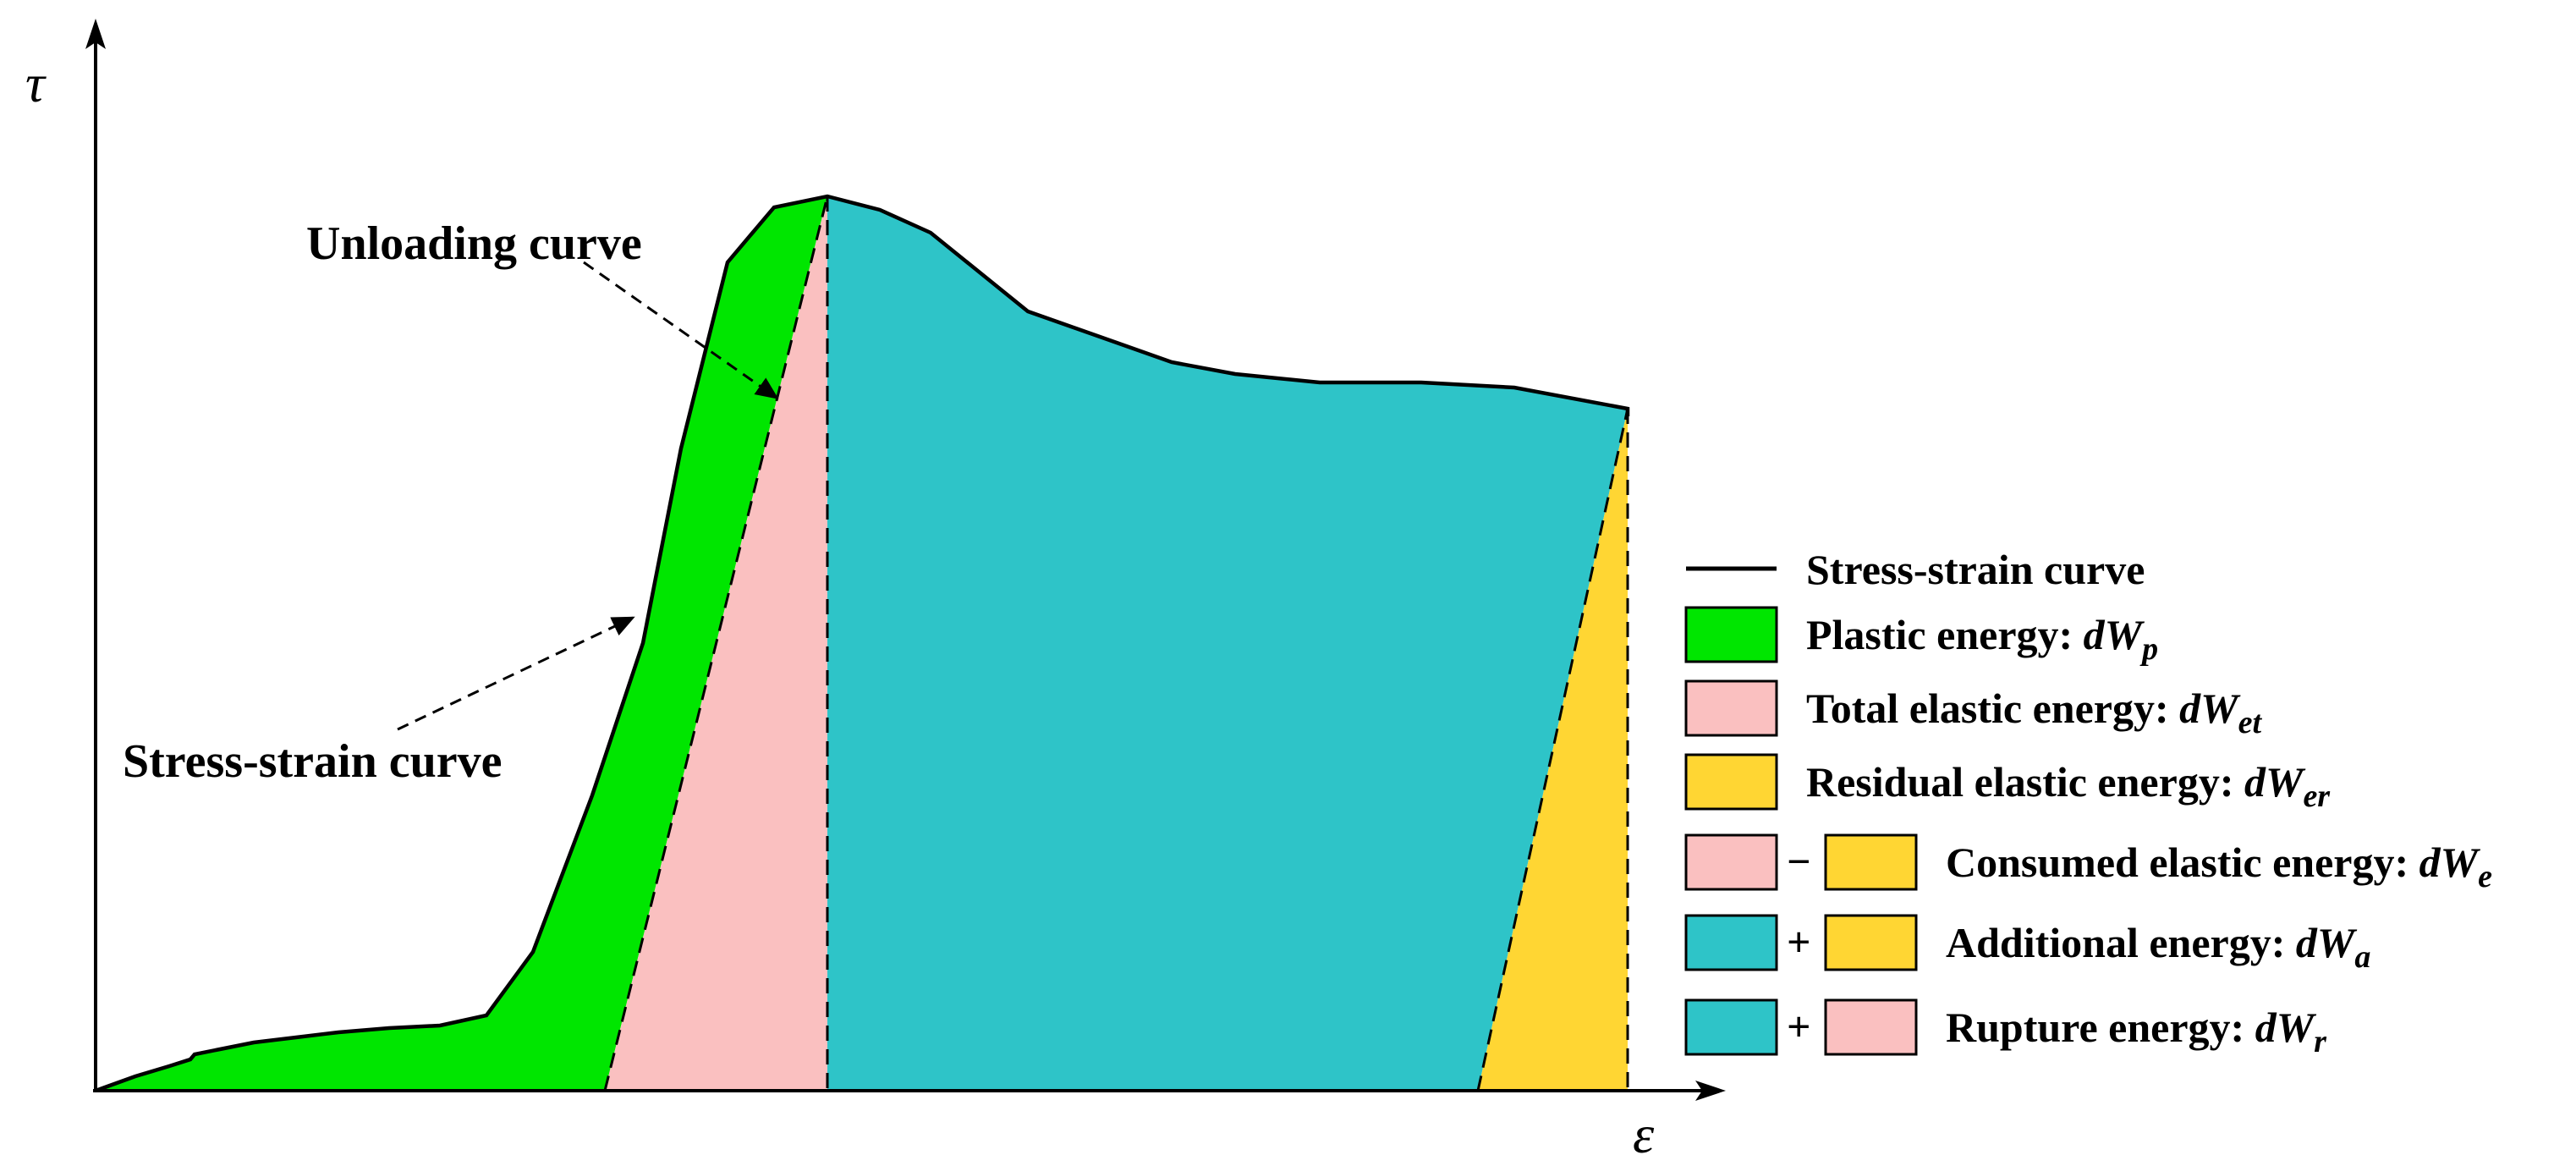  I want to click on legend-total-elastic-label: Total elastic energy: dWet, so click(2034, 712).